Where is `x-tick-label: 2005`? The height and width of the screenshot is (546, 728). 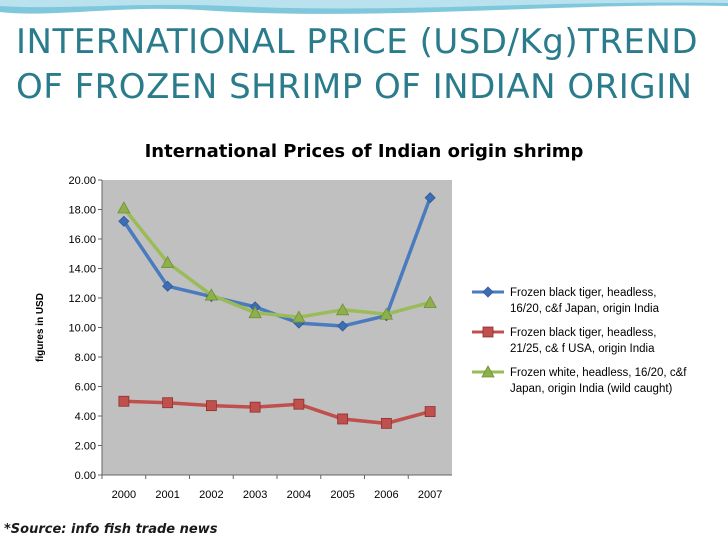 x-tick-label: 2005 is located at coordinates (342, 495).